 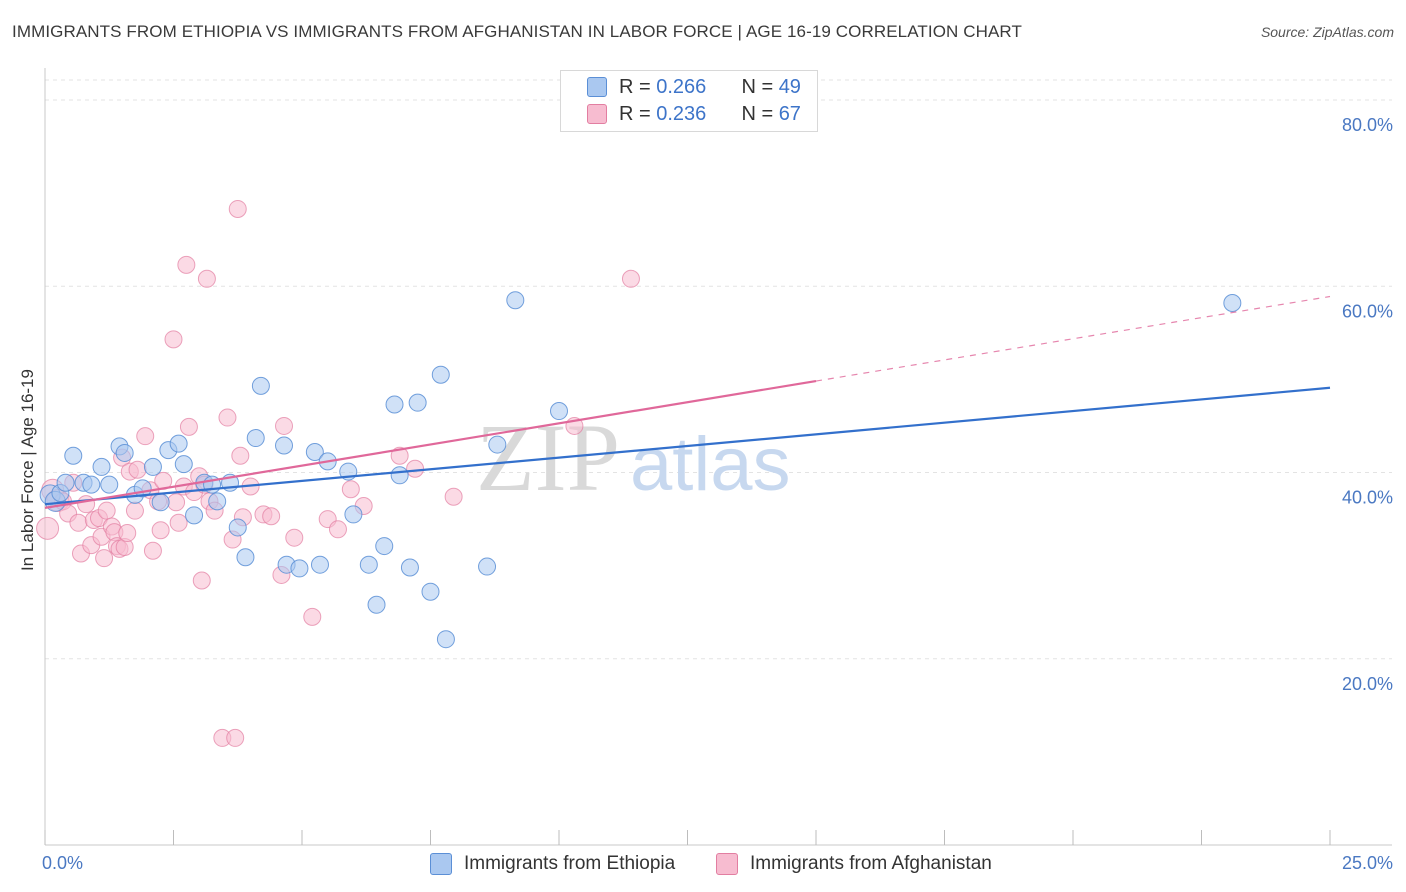 I want to click on source-credit: Source: ZipAtlas.com, so click(x=1327, y=32).